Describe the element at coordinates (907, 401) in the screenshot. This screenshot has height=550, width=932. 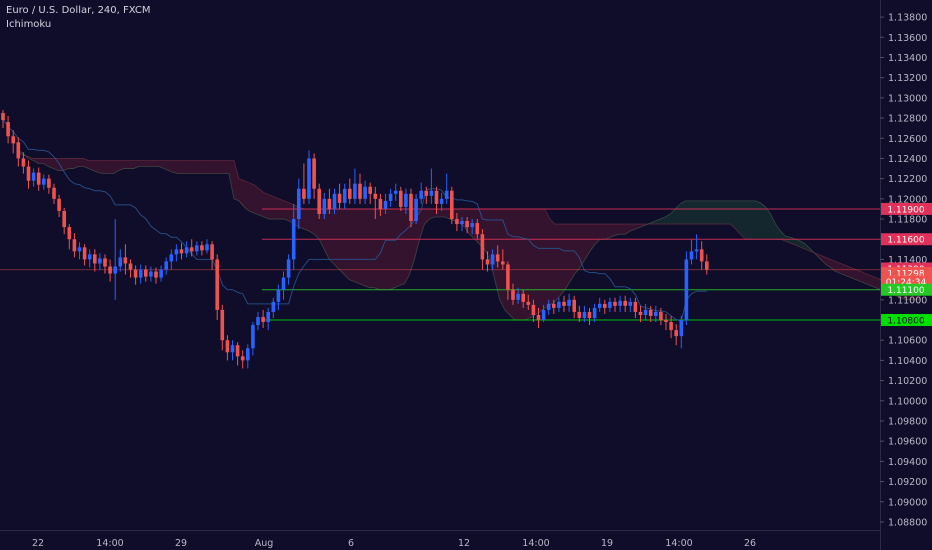
I see `price-tick-label: 1.10000` at that location.